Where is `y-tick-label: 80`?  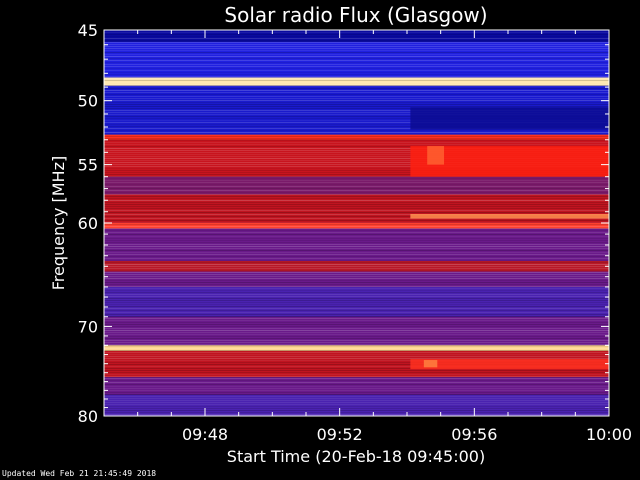
y-tick-label: 80 is located at coordinates (88, 416).